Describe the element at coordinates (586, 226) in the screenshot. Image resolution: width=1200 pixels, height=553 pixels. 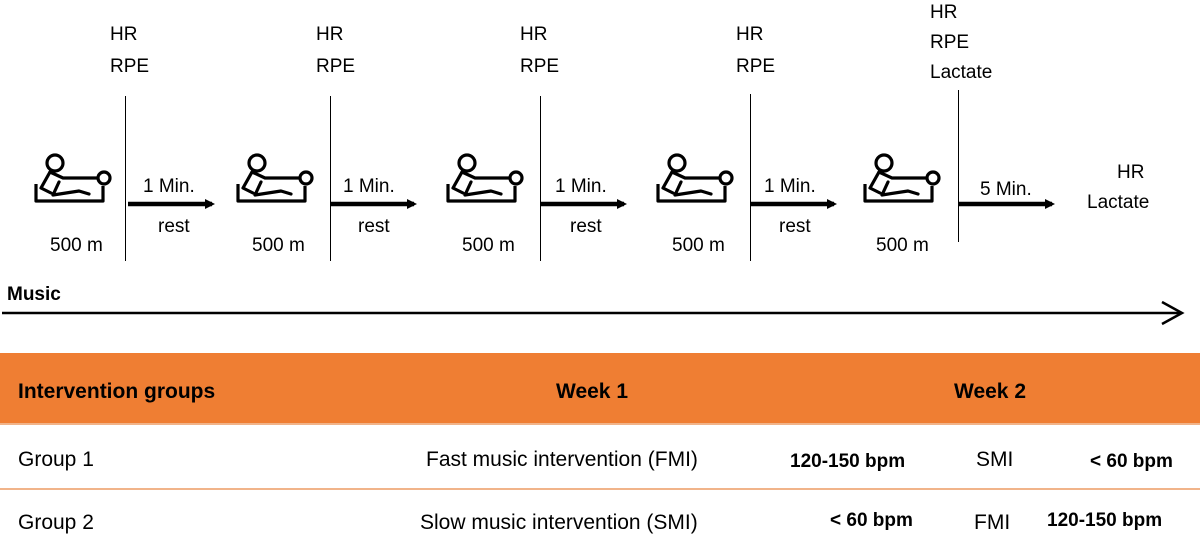
I see `rest-label-3: rest` at that location.